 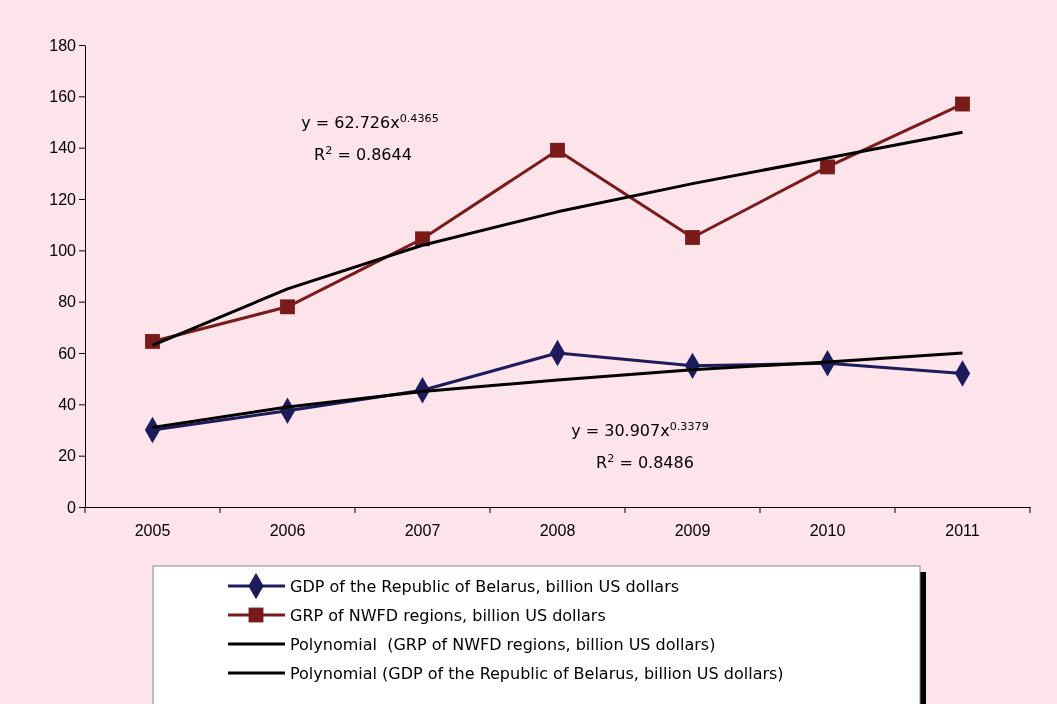 I want to click on x-tick-label: 2010, so click(x=827, y=530).